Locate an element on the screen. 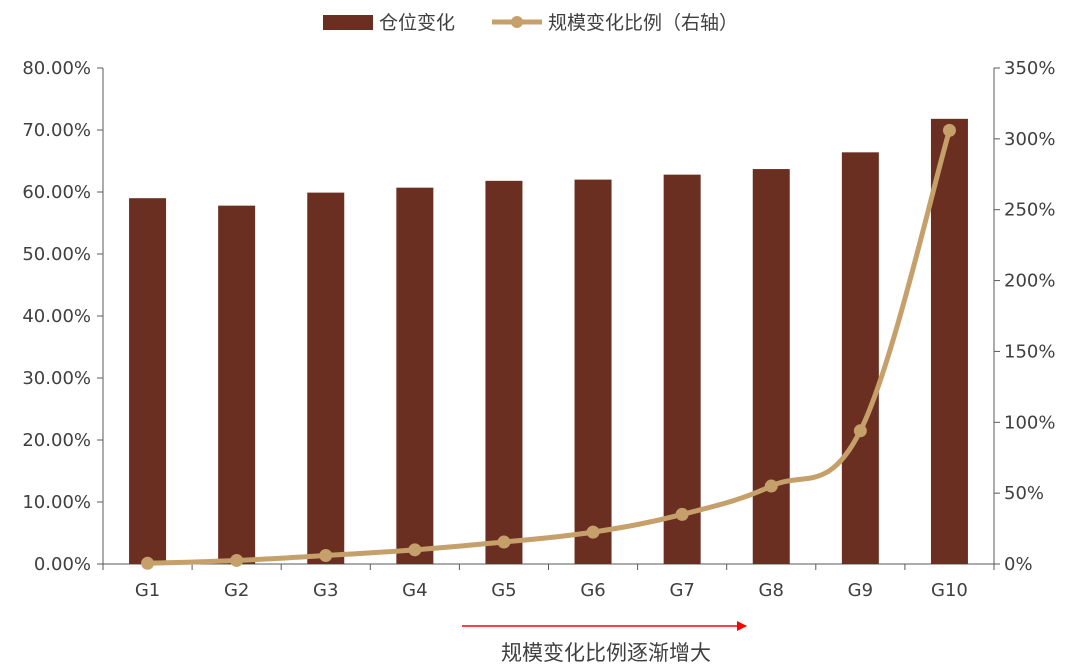 The height and width of the screenshot is (670, 1080). x-tick-label: G8 is located at coordinates (771, 590).